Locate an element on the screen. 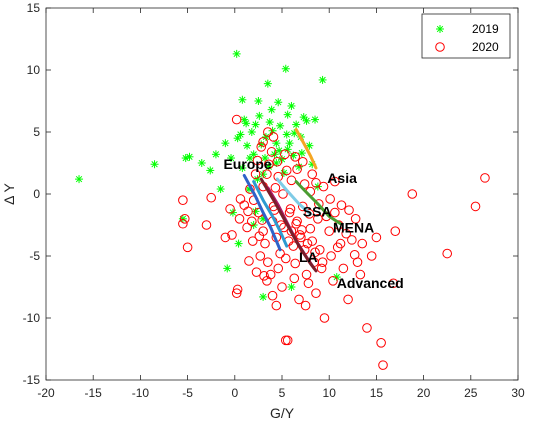 The image size is (550, 427). x-axis-label: G/Y is located at coordinates (282, 413).